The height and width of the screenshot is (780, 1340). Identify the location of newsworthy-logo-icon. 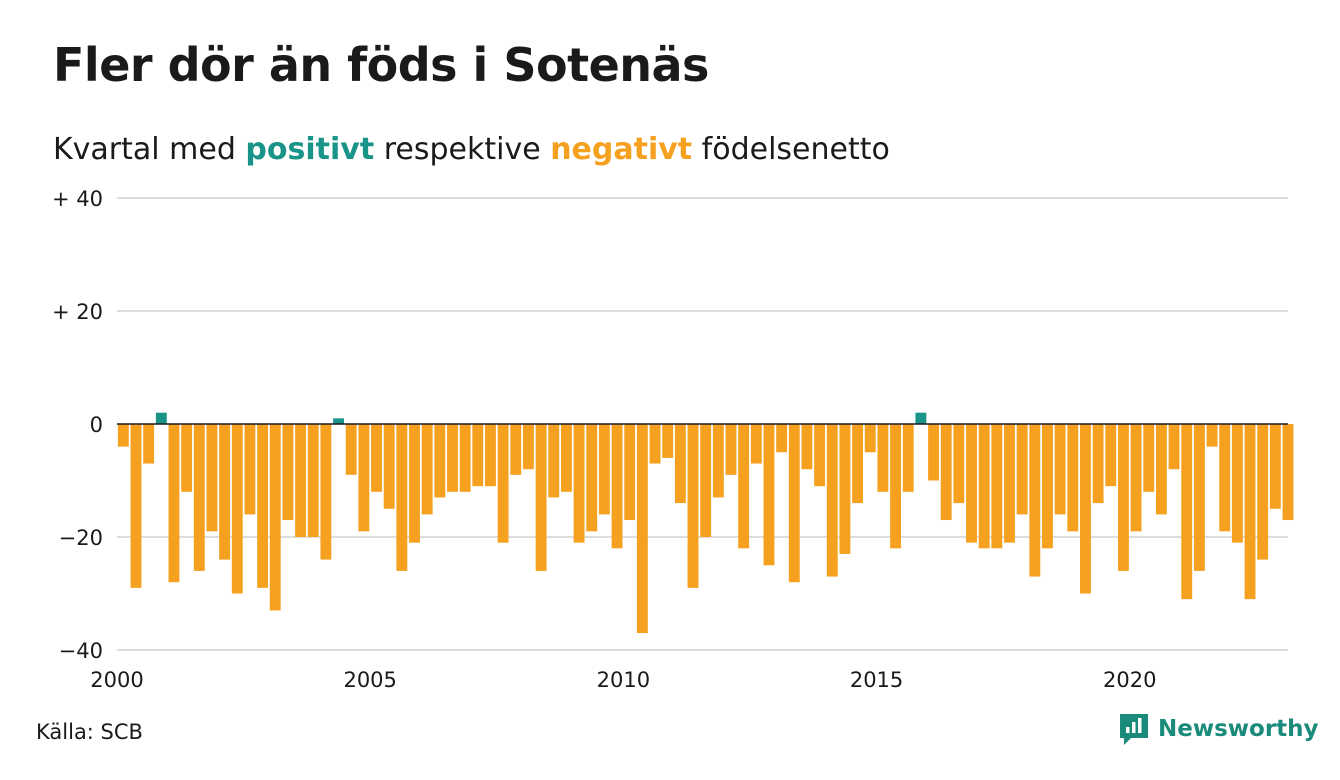
(1134, 729).